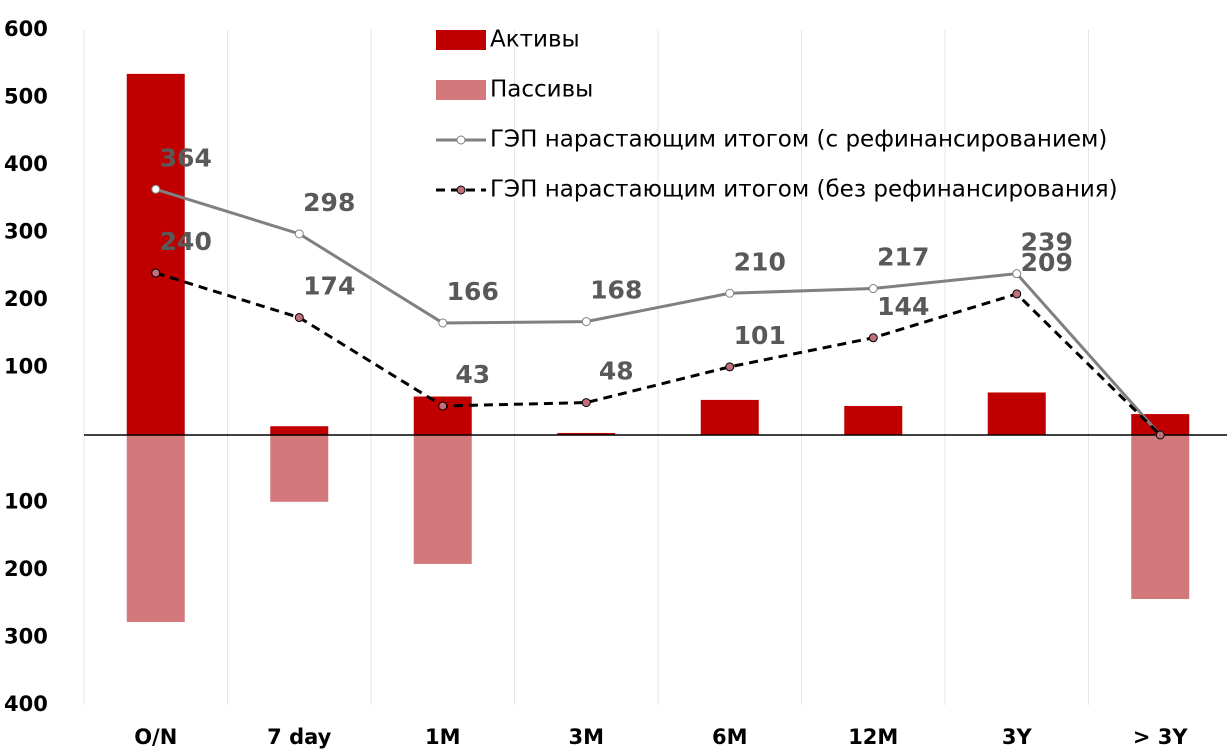 The height and width of the screenshot is (755, 1227). Describe the element at coordinates (186, 157) in the screenshot. I see `data-label: 364` at that location.